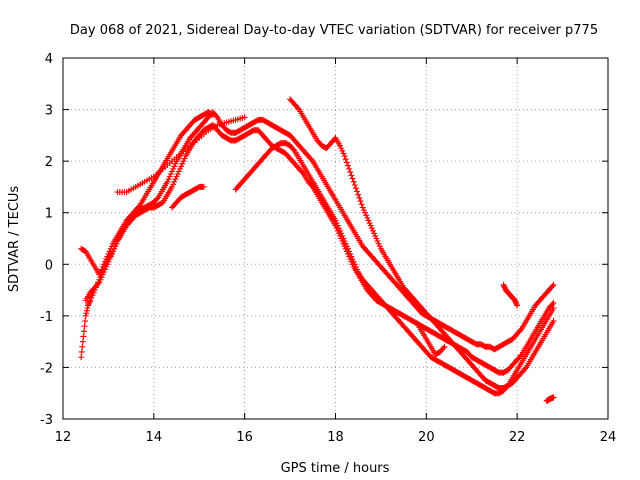 The image size is (640, 480). Describe the element at coordinates (335, 468) in the screenshot. I see `x-axis-label: GPS time / hours` at that location.